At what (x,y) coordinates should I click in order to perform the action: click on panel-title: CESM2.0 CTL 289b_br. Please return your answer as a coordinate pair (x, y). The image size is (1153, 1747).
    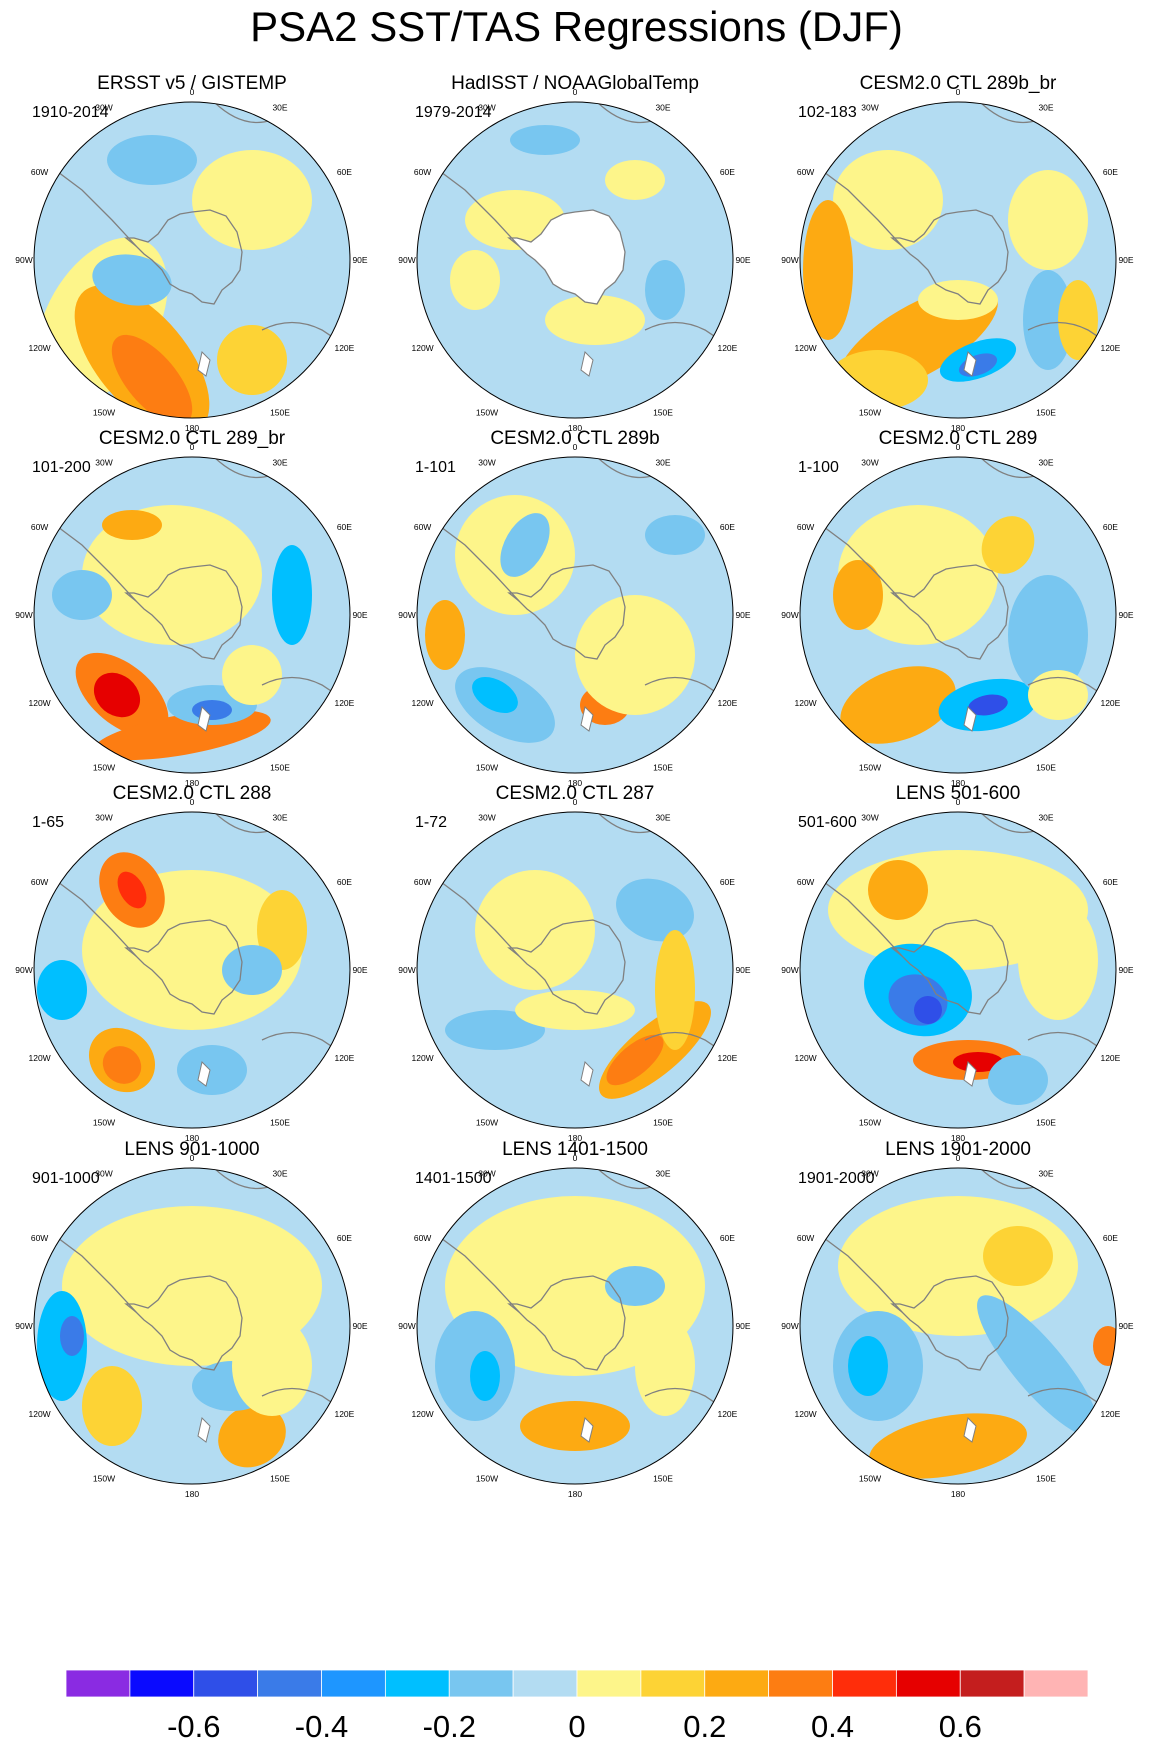
    Looking at the image, I should click on (958, 83).